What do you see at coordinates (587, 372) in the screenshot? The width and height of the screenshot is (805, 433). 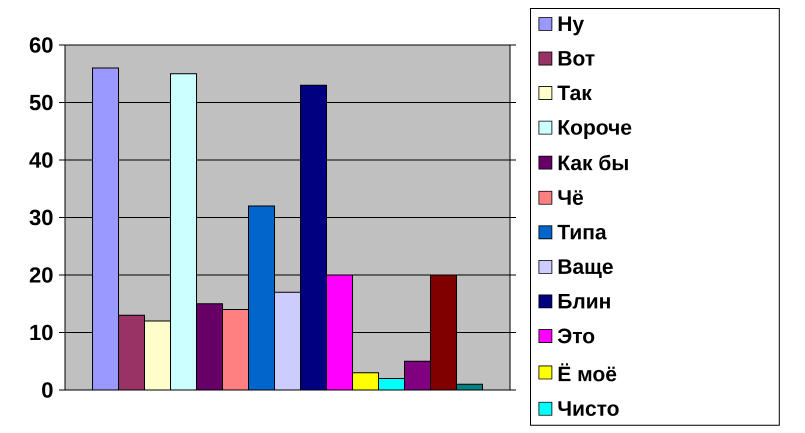 I see `legend-label: Ё моё` at bounding box center [587, 372].